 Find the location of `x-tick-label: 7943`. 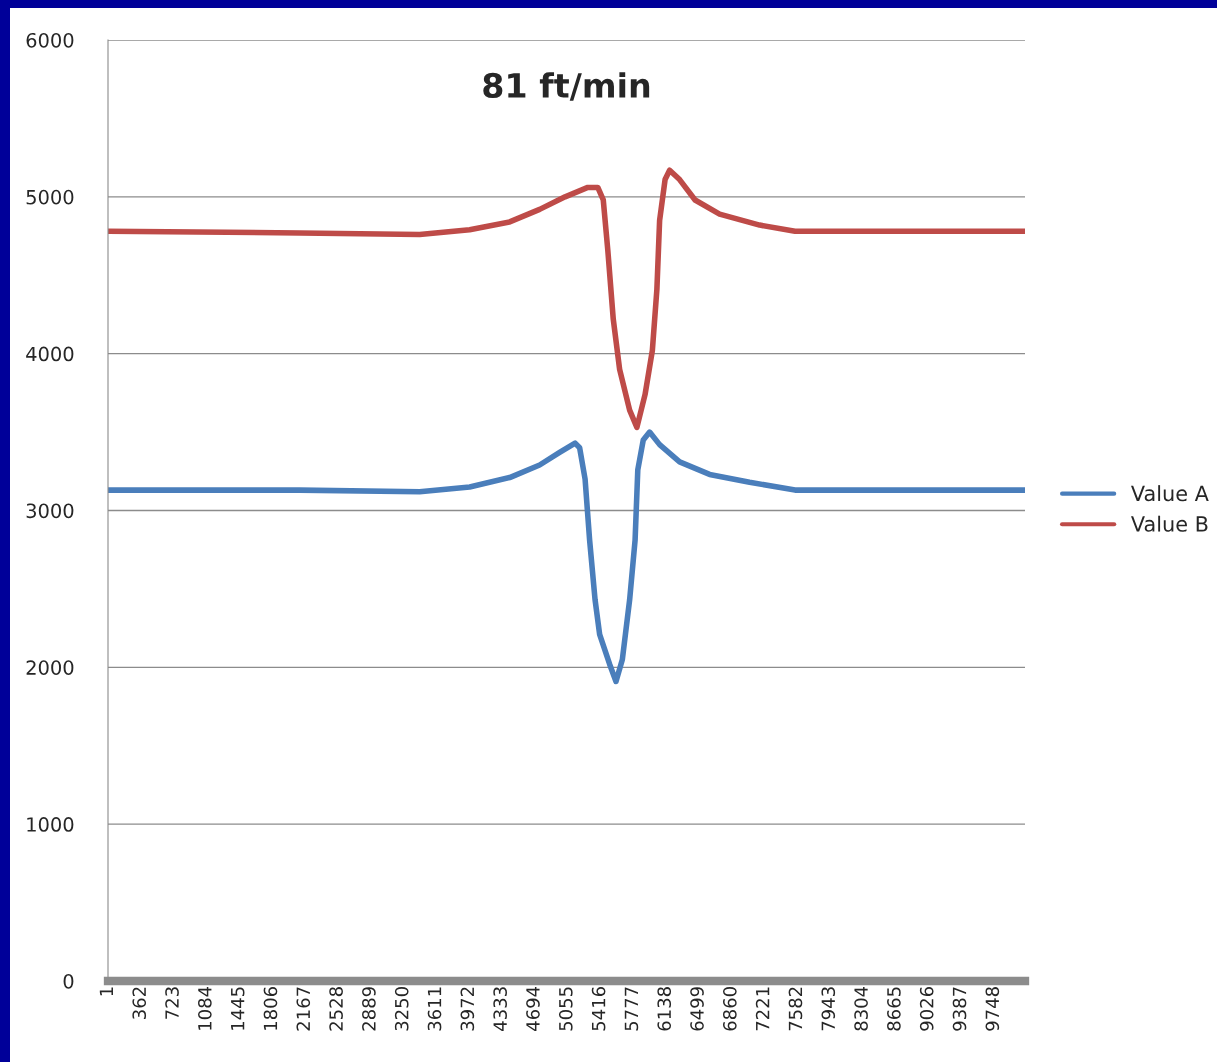

x-tick-label: 7943 is located at coordinates (828, 1009).